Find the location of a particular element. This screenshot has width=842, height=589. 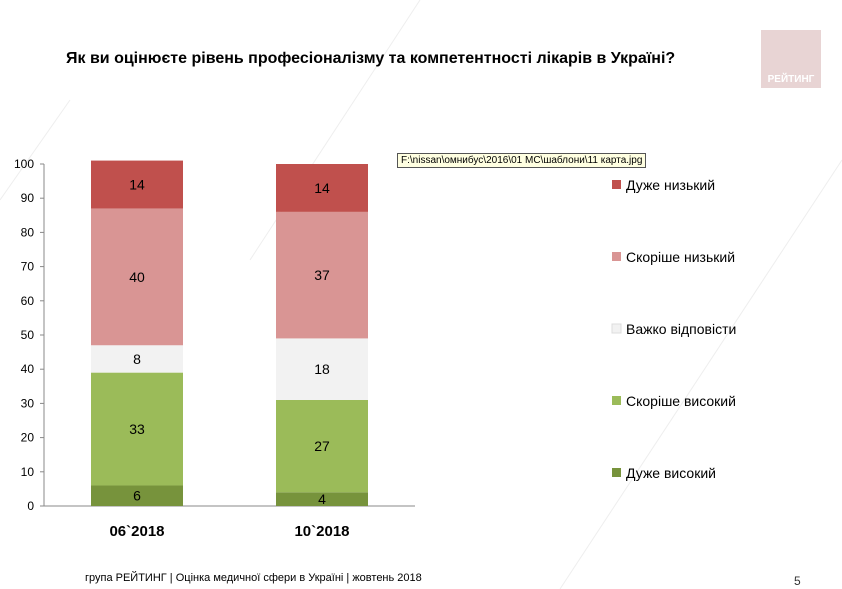

y-tick-label: 100 is located at coordinates (24, 164).